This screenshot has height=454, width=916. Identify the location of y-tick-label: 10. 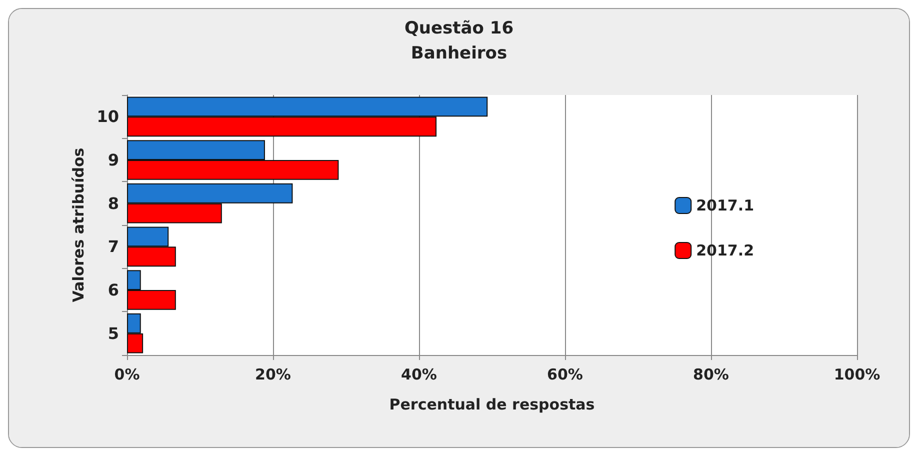
(107, 116).